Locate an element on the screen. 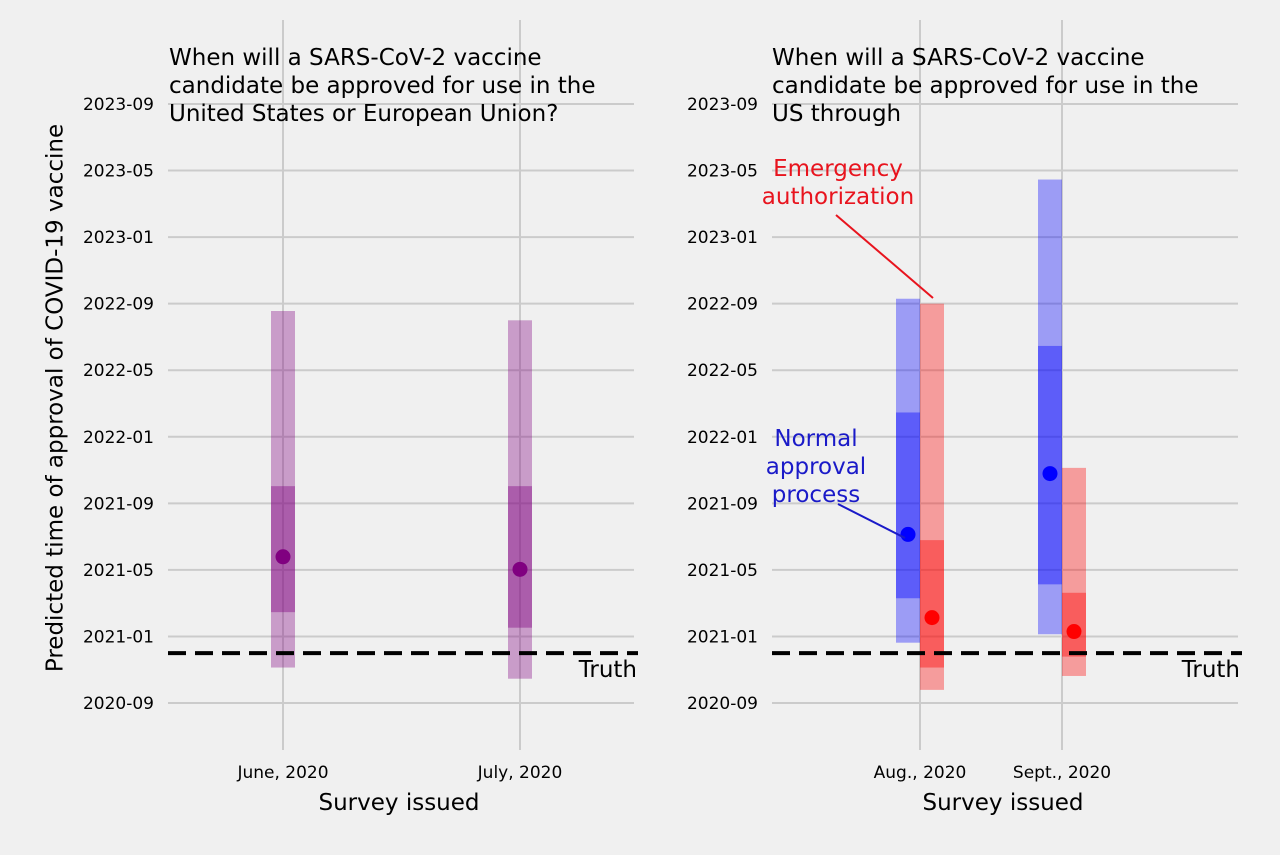 This screenshot has height=855, width=1280. annotation-text: process is located at coordinates (816, 495).